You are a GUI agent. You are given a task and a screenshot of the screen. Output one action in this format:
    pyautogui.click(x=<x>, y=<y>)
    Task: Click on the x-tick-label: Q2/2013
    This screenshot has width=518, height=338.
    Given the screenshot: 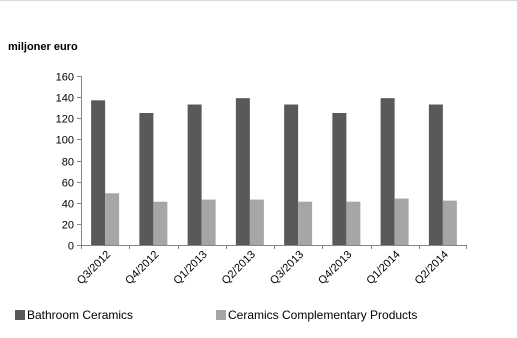 What is the action you would take?
    pyautogui.click(x=239, y=268)
    